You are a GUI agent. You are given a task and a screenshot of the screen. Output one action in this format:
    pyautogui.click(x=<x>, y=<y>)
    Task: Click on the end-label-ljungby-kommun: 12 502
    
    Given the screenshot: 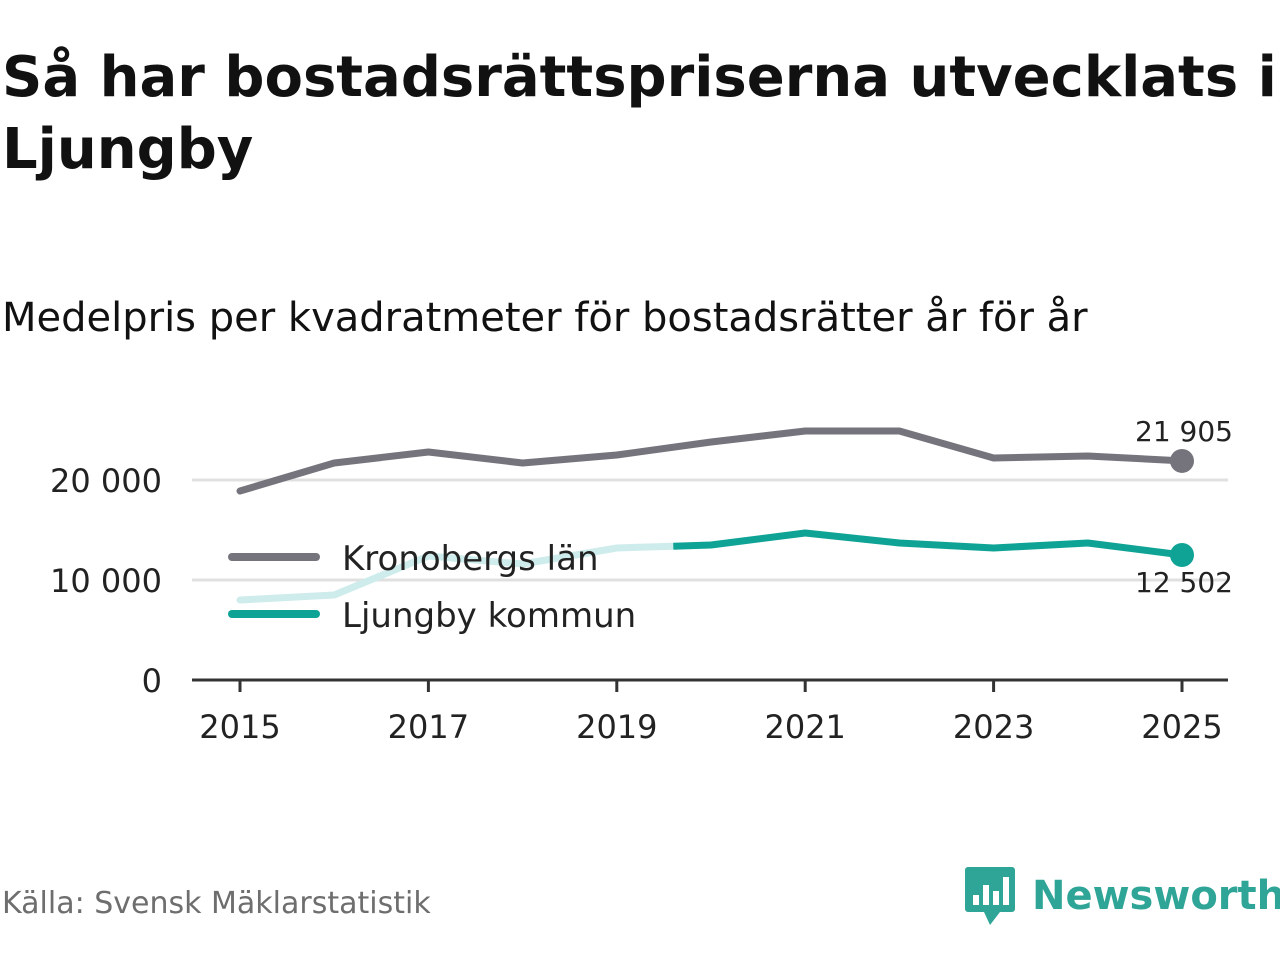 What is the action you would take?
    pyautogui.click(x=1184, y=582)
    